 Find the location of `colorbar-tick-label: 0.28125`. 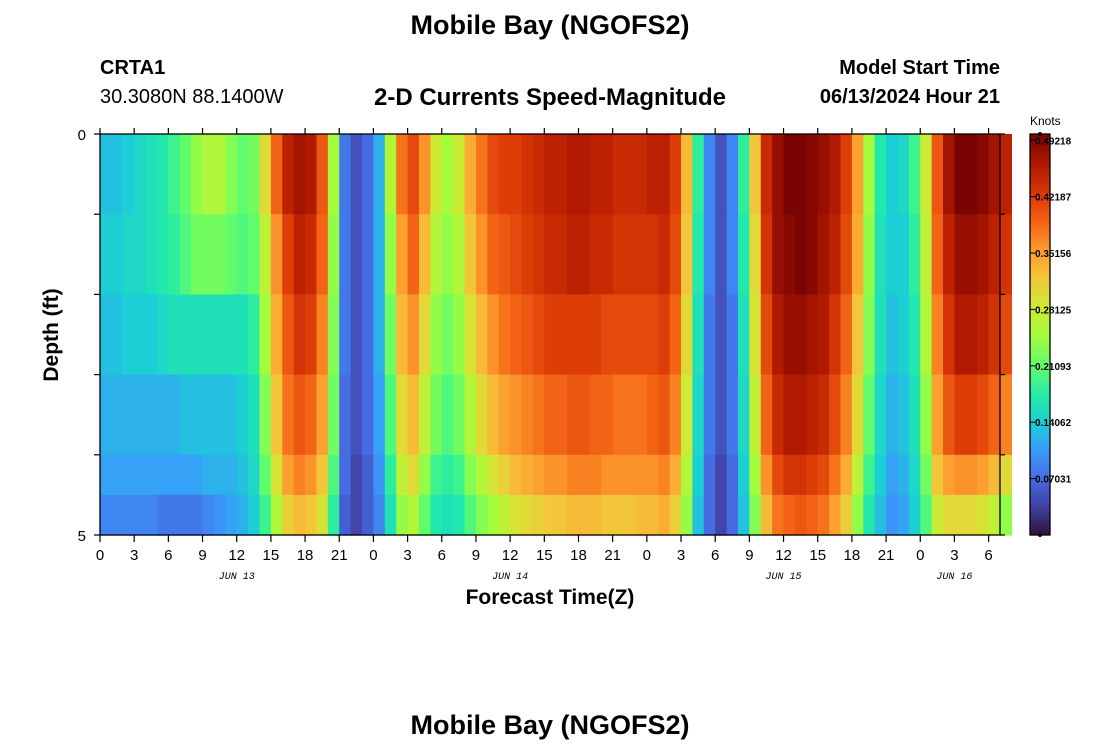

colorbar-tick-label: 0.28125 is located at coordinates (1053, 310).